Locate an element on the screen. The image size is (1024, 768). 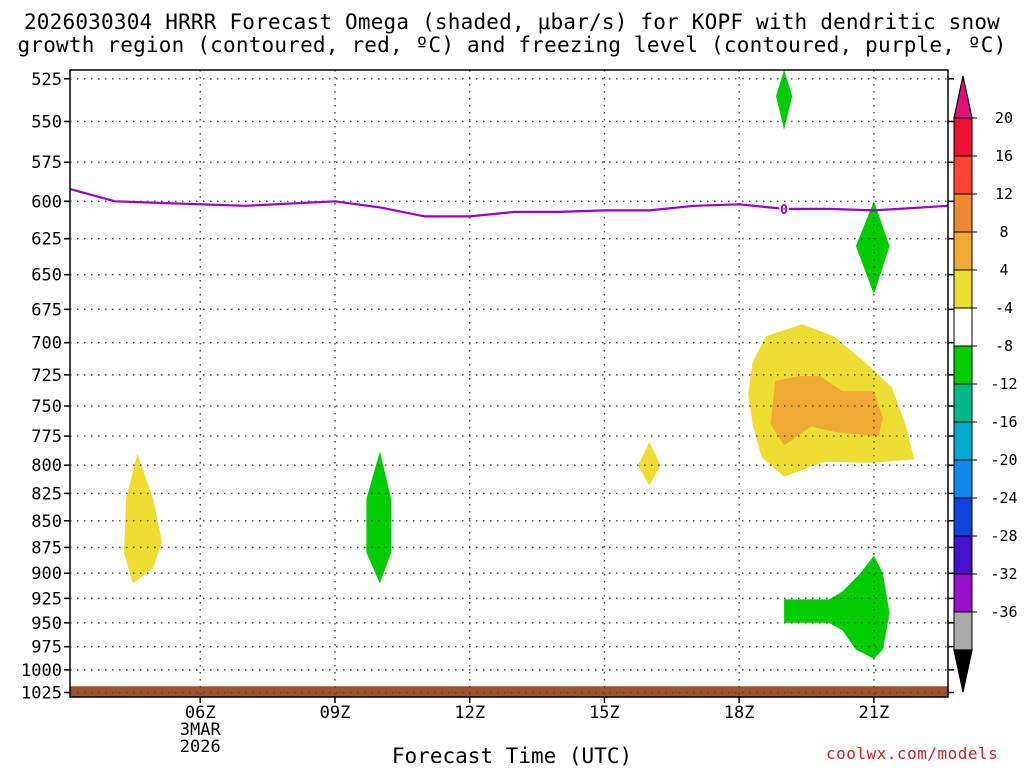
x-tick-label-21Z: 21Z is located at coordinates (874, 713).